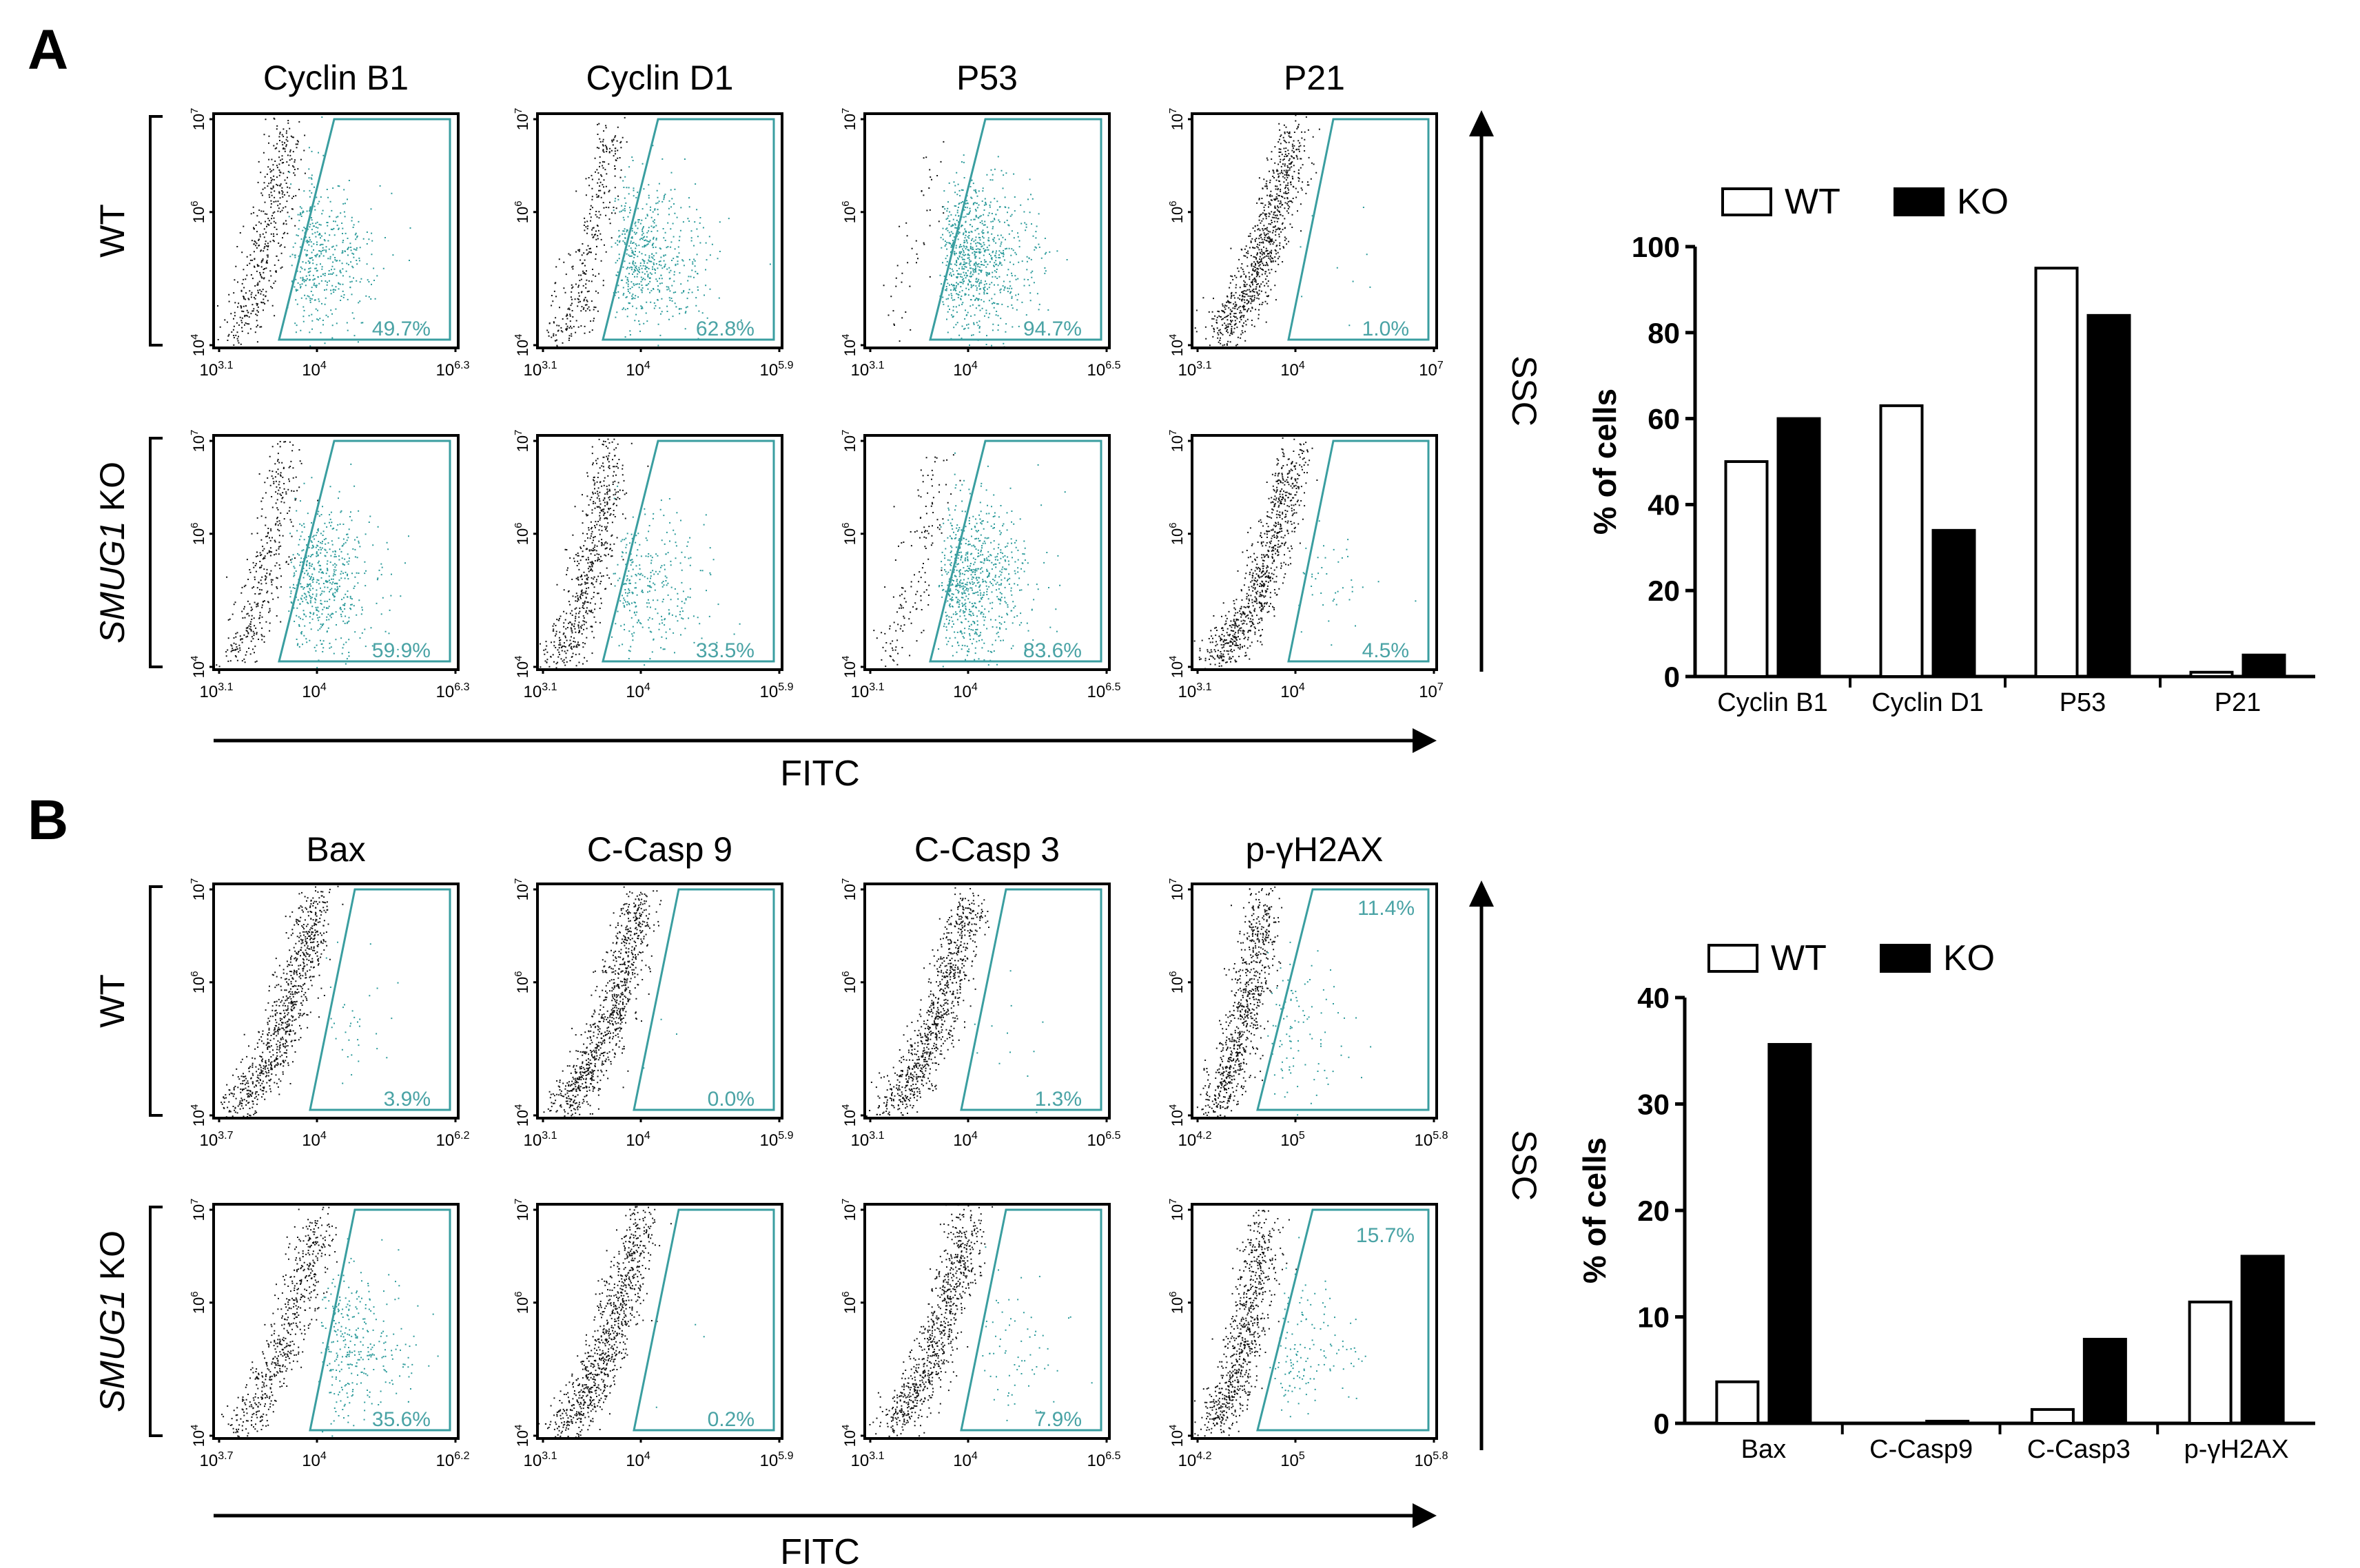 The width and height of the screenshot is (2360, 1568). I want to click on x-category-label: Bax, so click(1764, 1449).